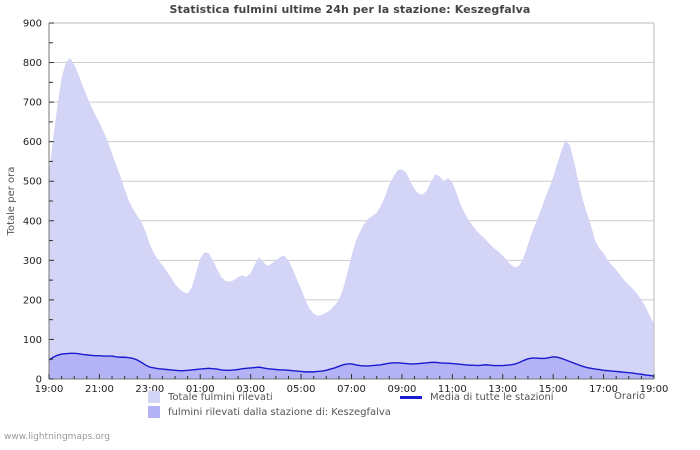 Image resolution: width=700 pixels, height=450 pixels. I want to click on y-axis-title: Totale per ora, so click(11, 202).